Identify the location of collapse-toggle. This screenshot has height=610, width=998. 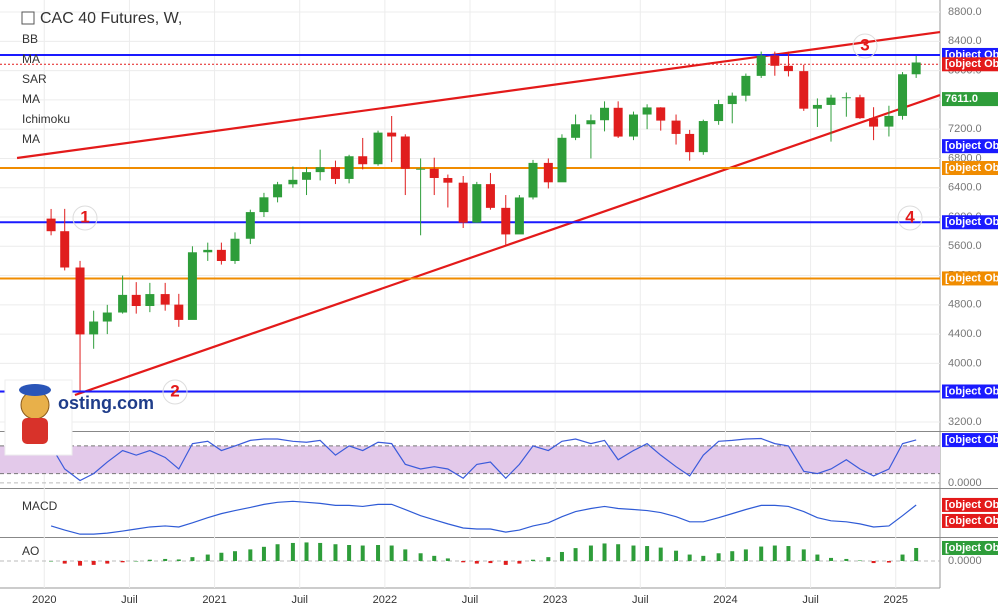
(28, 18).